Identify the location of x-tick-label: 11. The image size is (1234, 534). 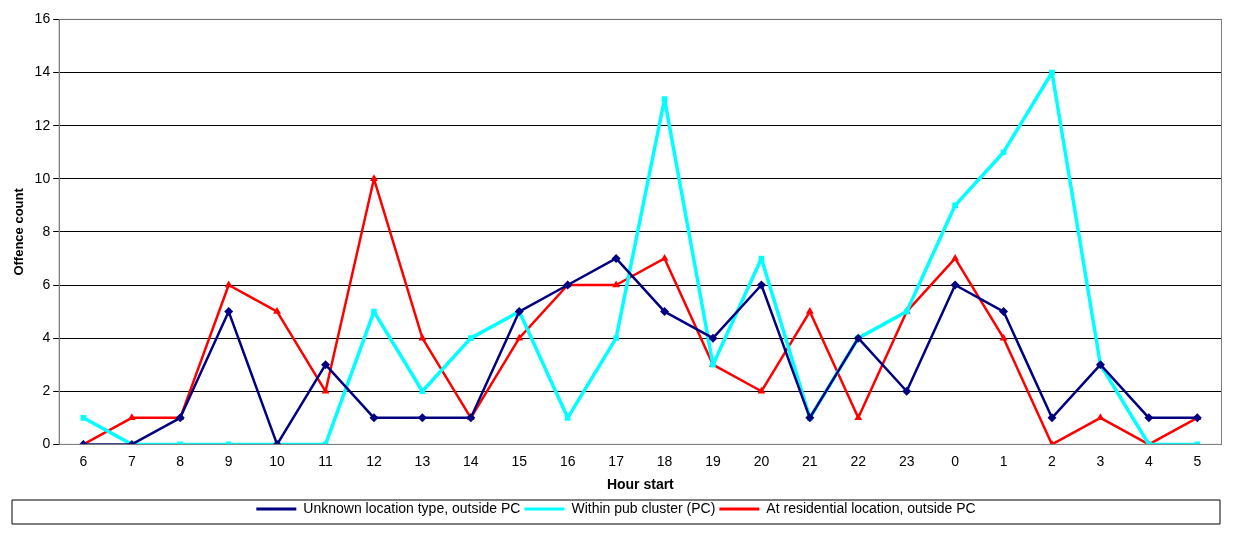
(326, 460).